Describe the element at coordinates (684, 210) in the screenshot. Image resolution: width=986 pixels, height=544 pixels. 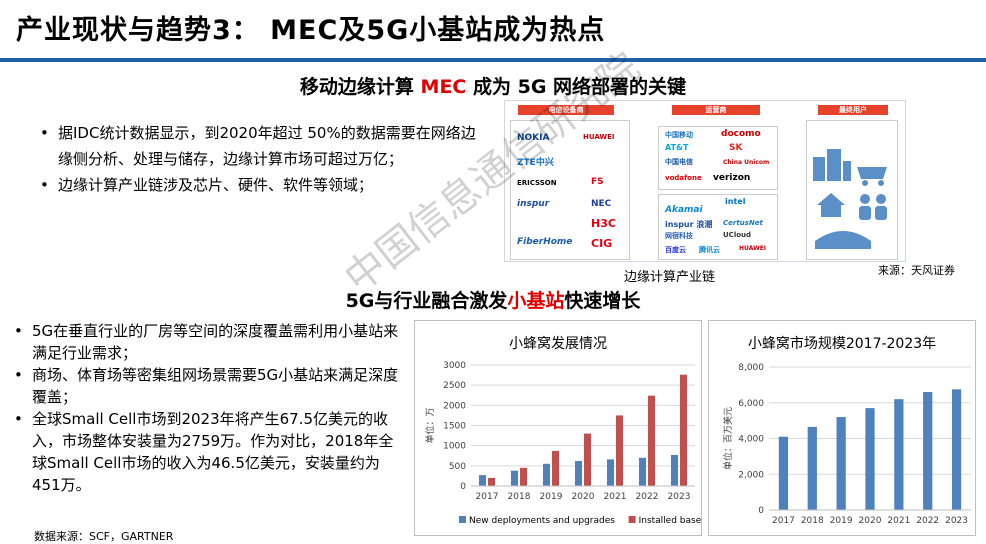
I see `akamai-logo: Akamai` at that location.